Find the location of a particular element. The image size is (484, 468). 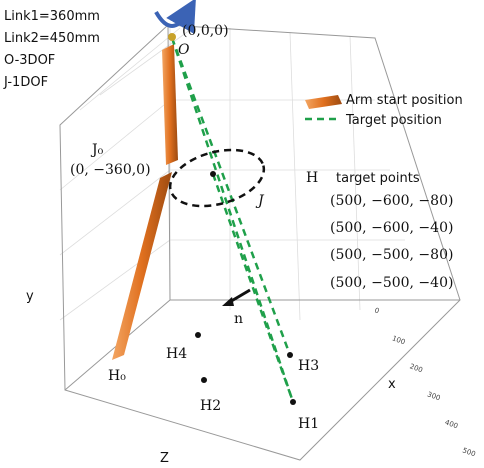

target-coords: (500, −600, −40) is located at coordinates (391, 228).